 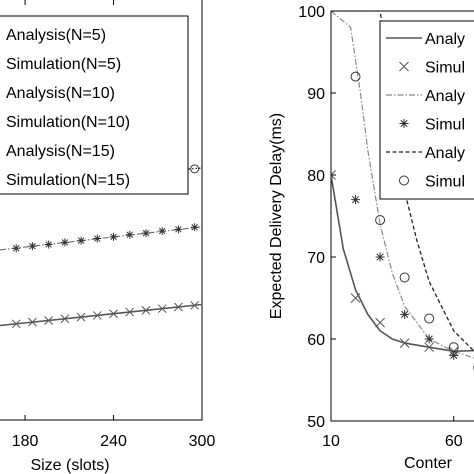 What do you see at coordinates (445, 39) in the screenshot?
I see `right-legend-label-0: Analy` at bounding box center [445, 39].